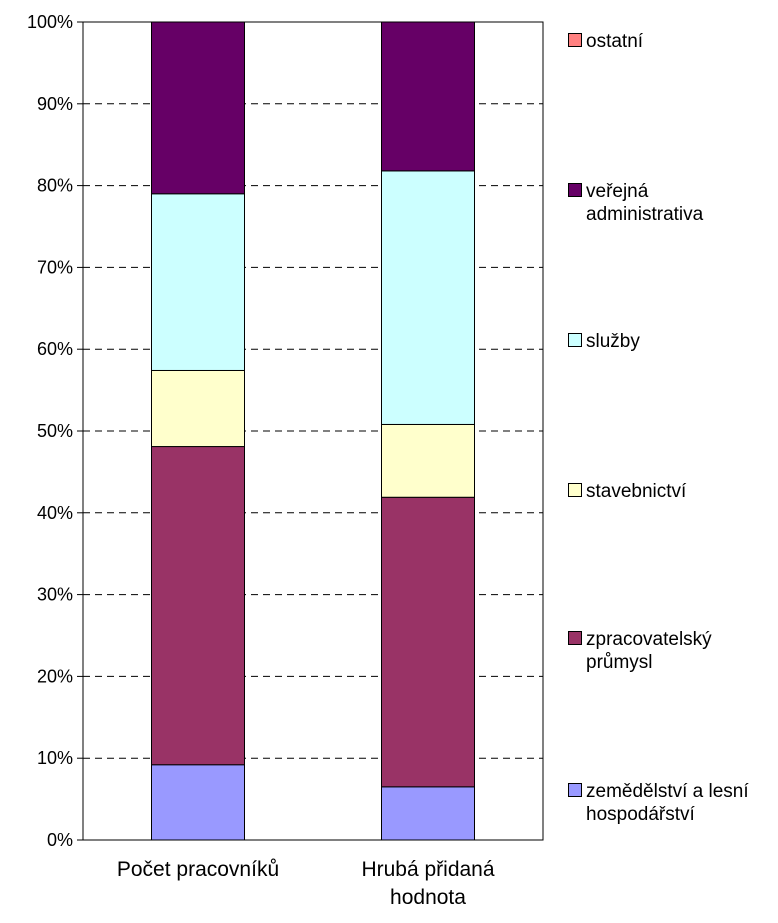 The height and width of the screenshot is (923, 778). I want to click on y-tick-label: 50%, so click(55, 431).